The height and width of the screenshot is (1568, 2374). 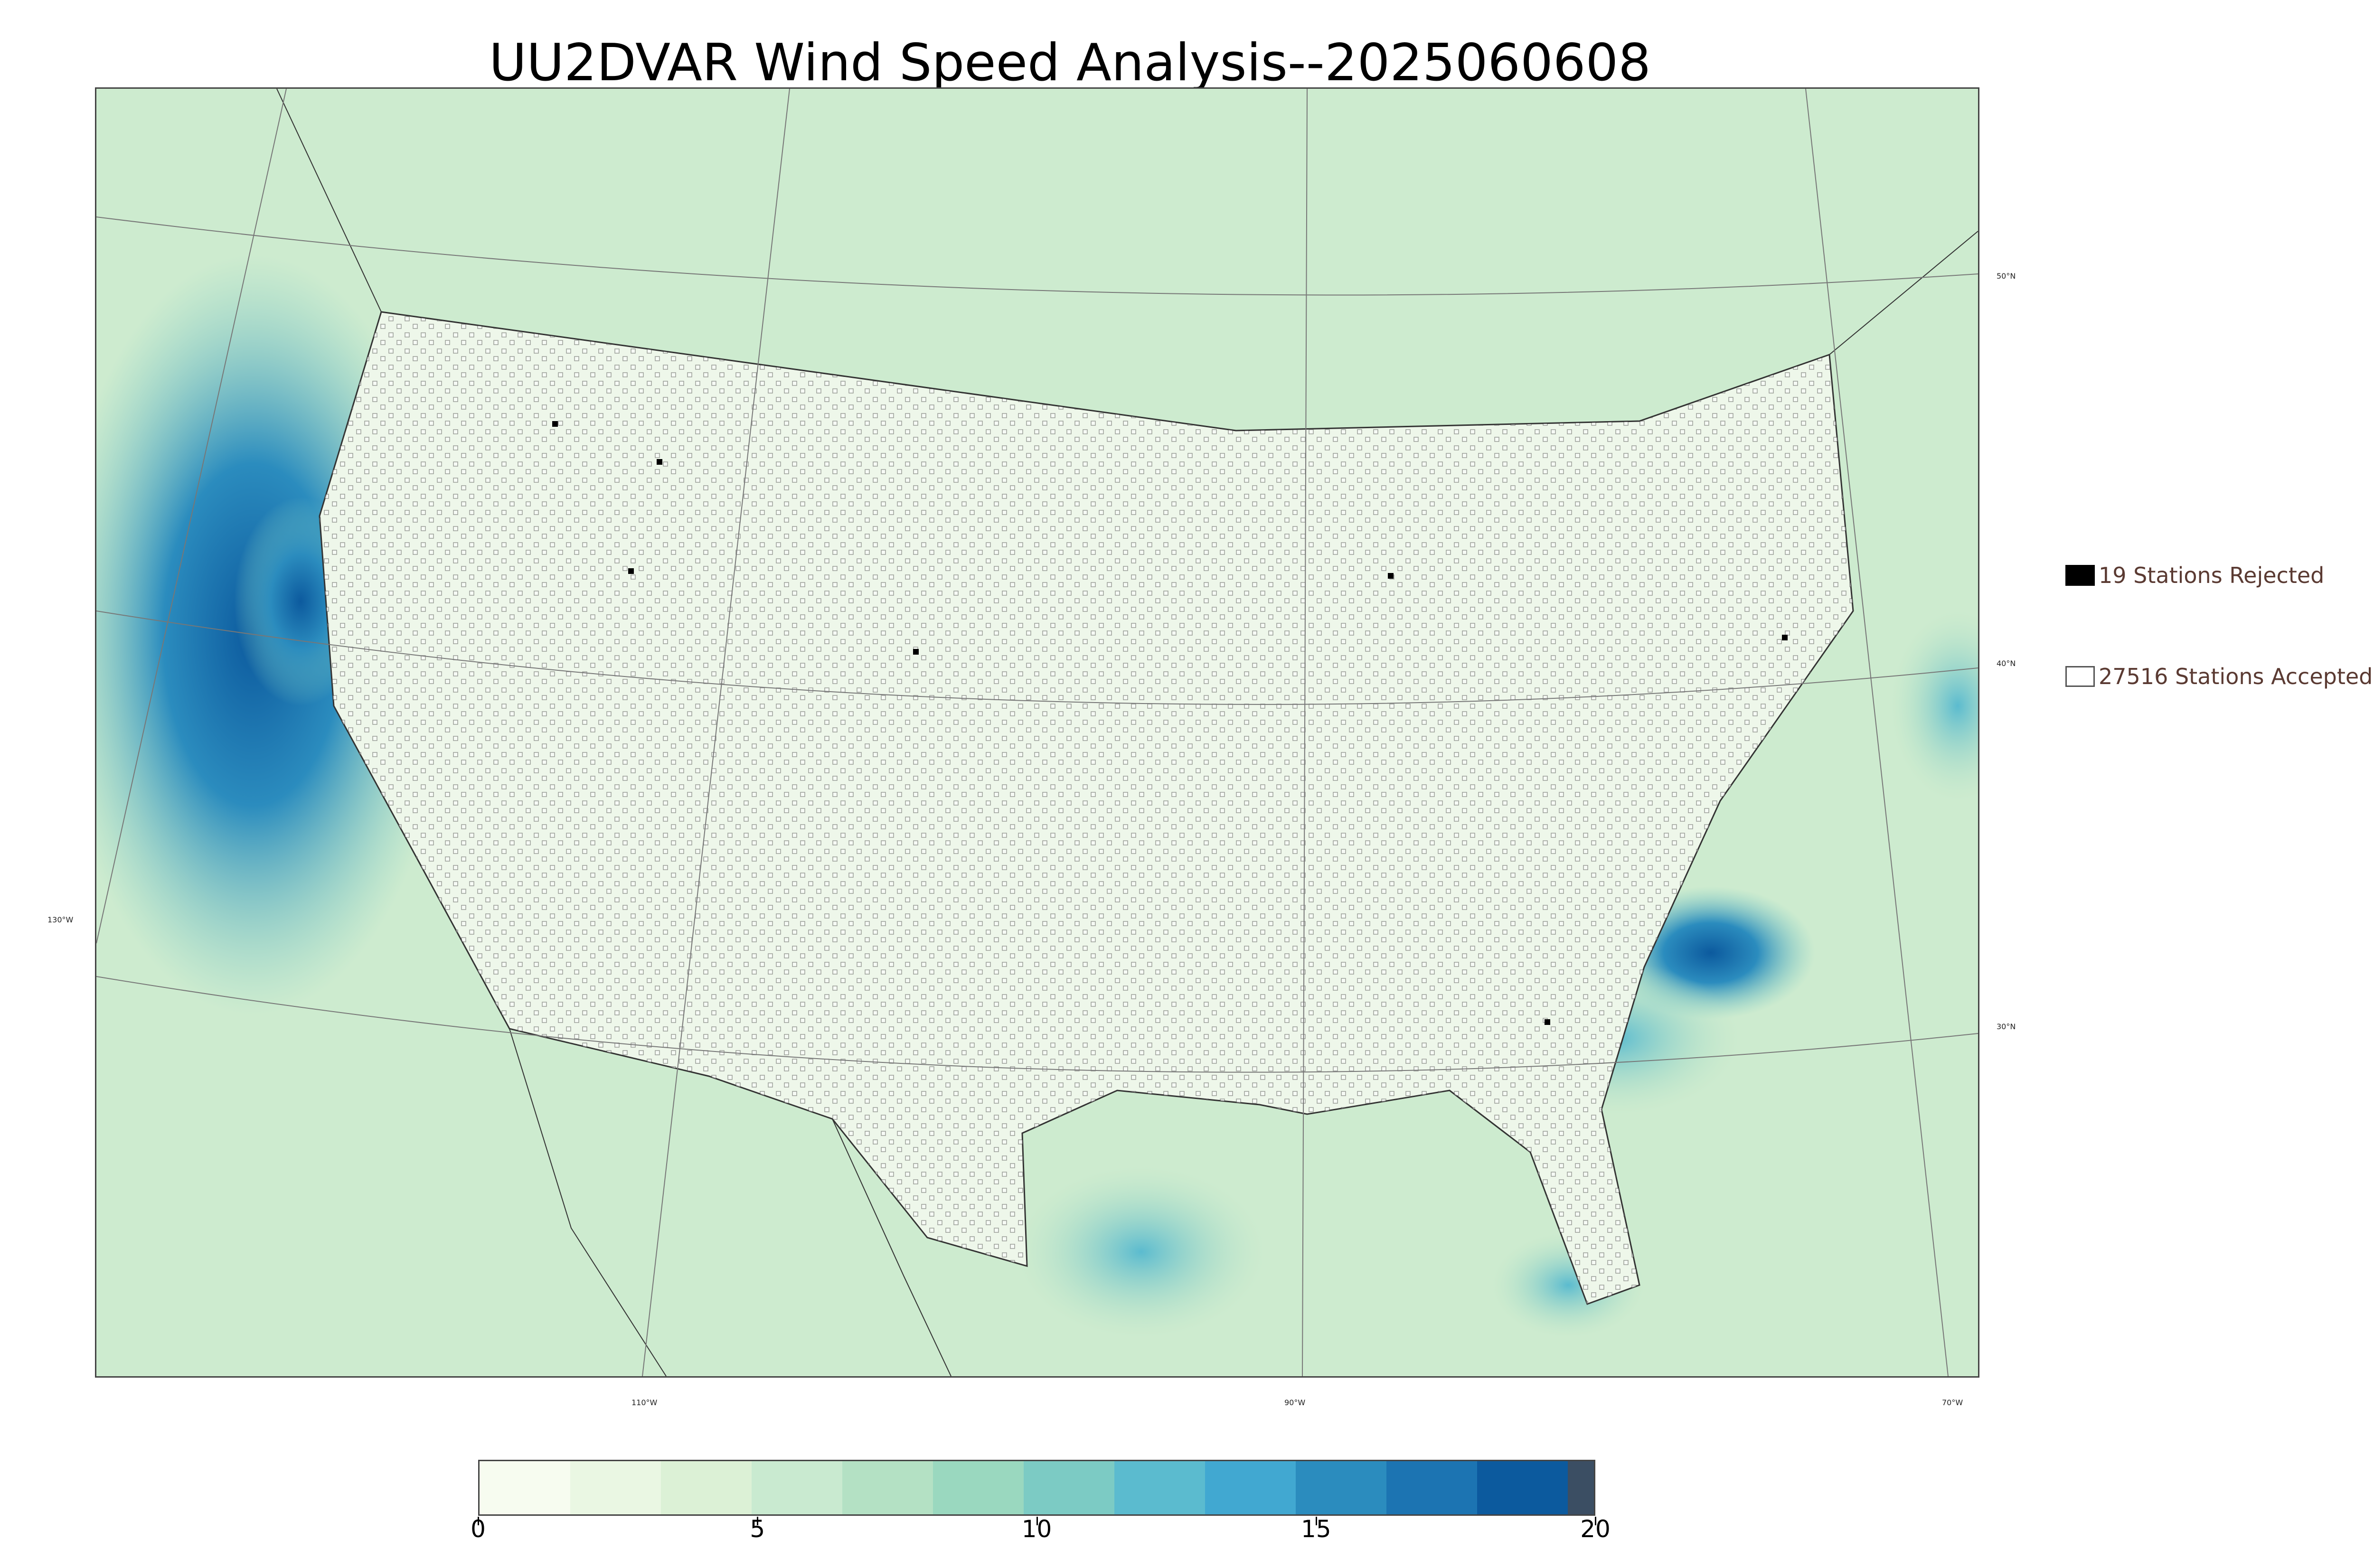 What do you see at coordinates (1295, 1403) in the screenshot?
I see `lon-label-90w: 90°W` at bounding box center [1295, 1403].